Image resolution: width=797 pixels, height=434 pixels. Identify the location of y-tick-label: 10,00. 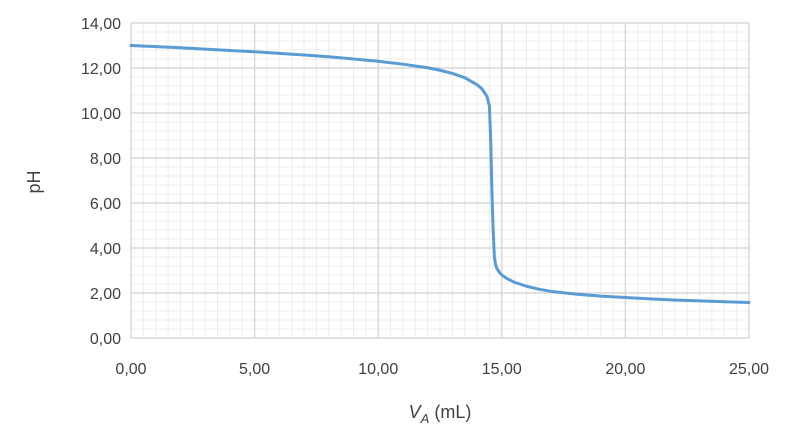
(101, 114).